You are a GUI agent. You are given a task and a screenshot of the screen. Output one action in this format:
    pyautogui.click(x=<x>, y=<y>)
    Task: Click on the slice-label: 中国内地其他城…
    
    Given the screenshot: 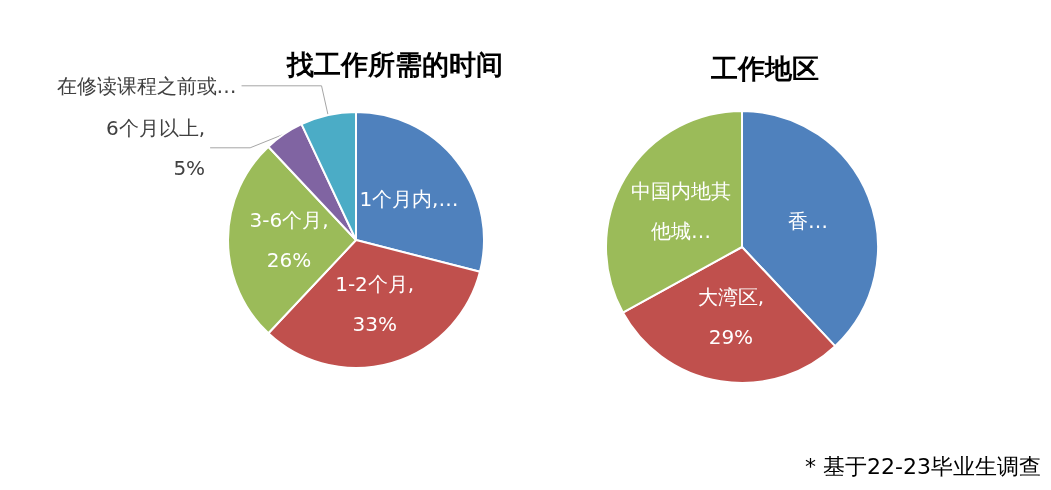 What is the action you would take?
    pyautogui.click(x=680, y=210)
    